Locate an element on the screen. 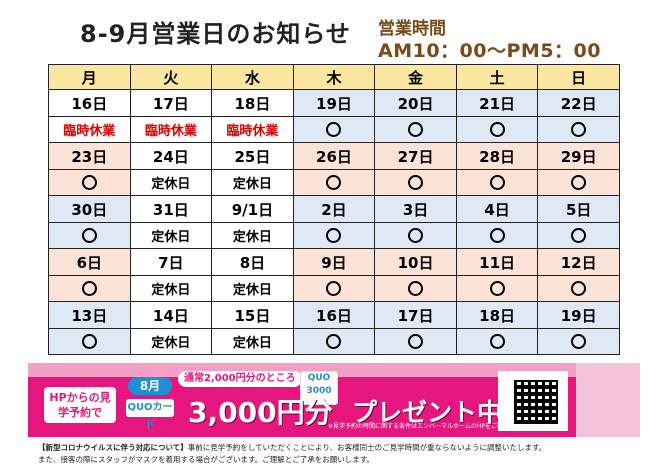 Image resolution: width=670 pixels, height=473 pixels. date-cell: 22日 is located at coordinates (578, 103).